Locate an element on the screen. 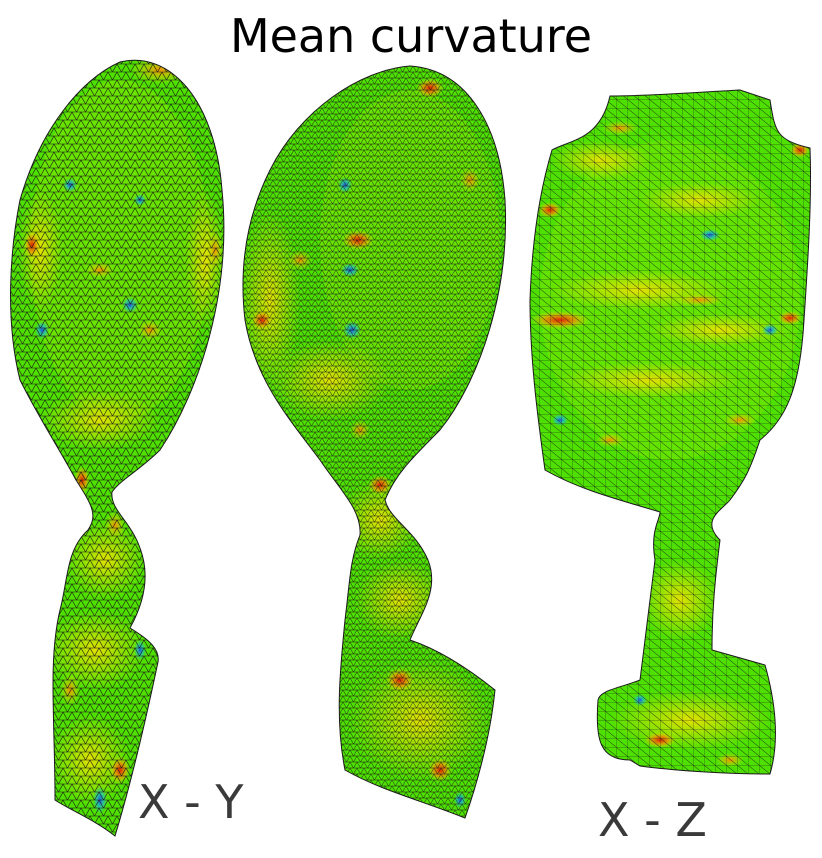 The image size is (822, 858). view-label-x-z: X - Z is located at coordinates (652, 820).